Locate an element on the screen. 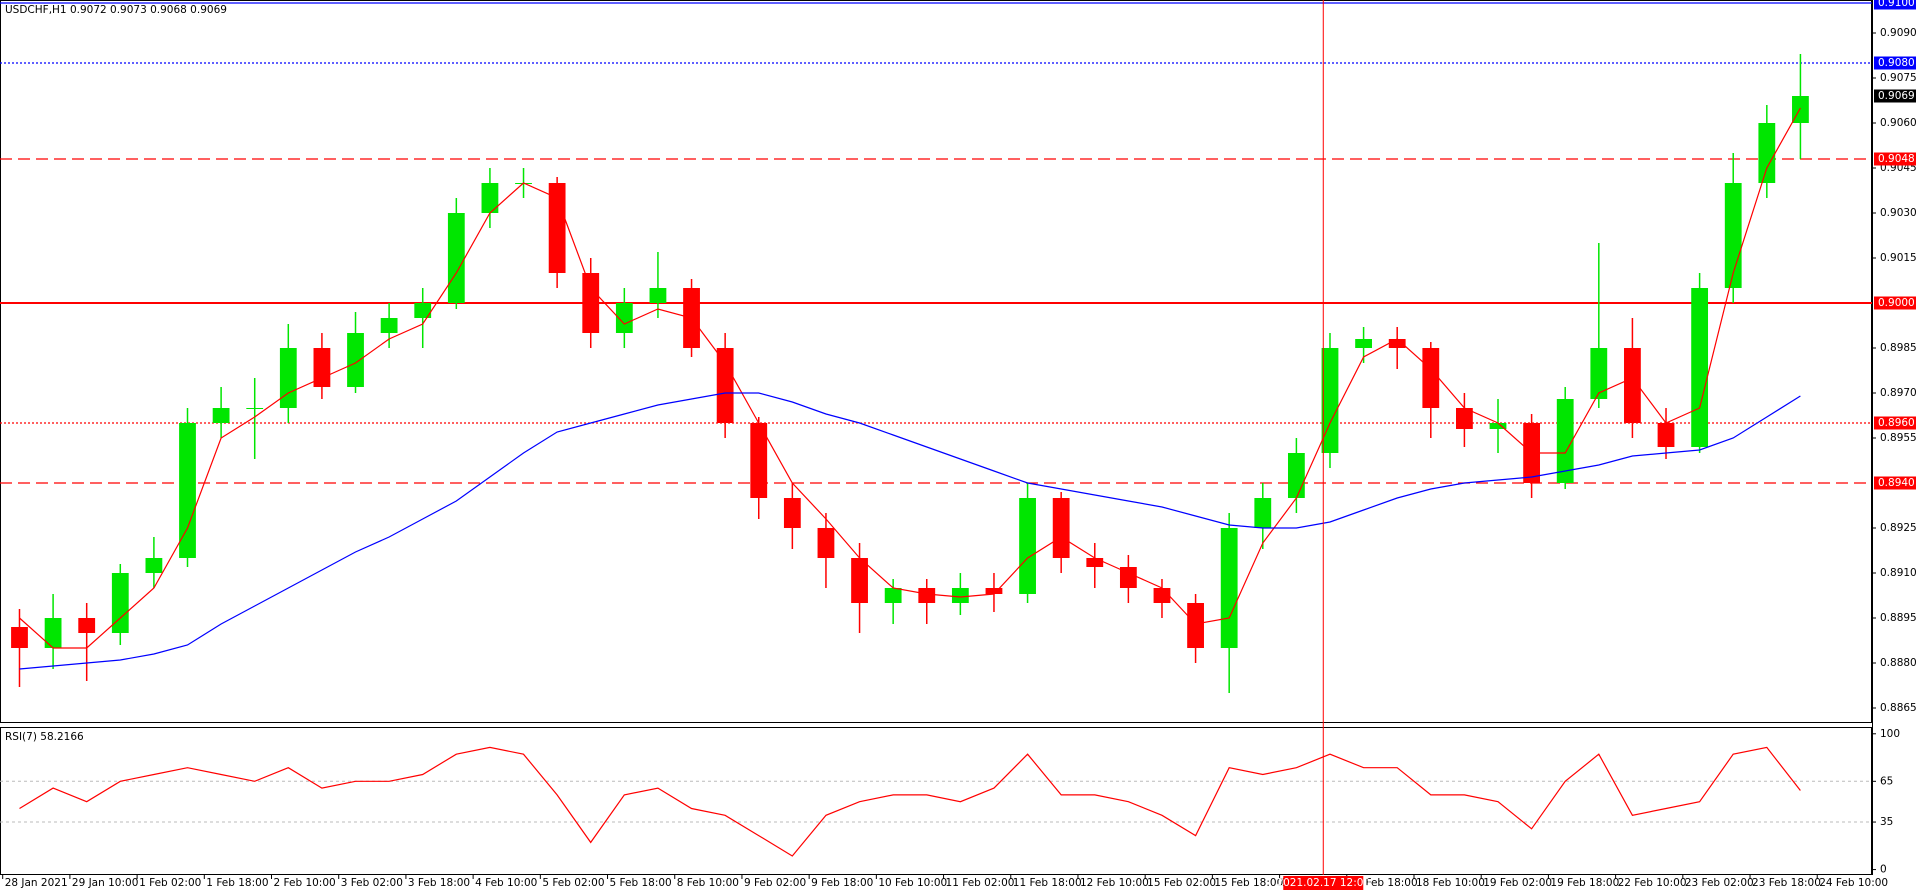 The image size is (1916, 896). x-tick-label: 12 Feb 10:00 is located at coordinates (1114, 883).